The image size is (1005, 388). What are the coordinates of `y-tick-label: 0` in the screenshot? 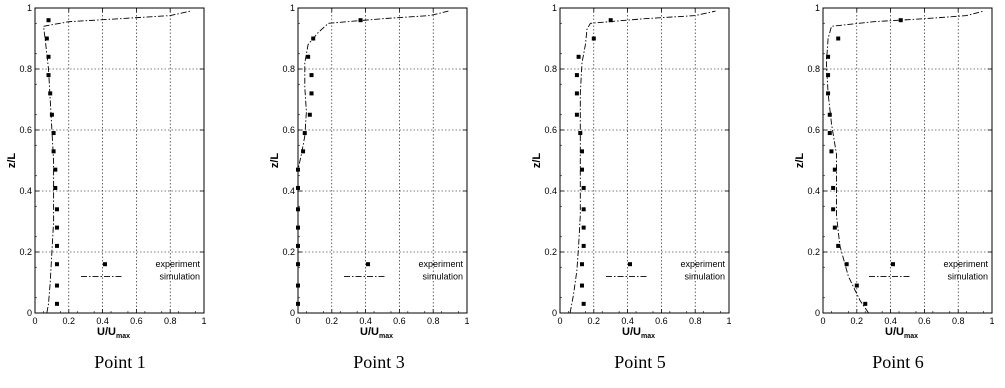 It's located at (817, 313).